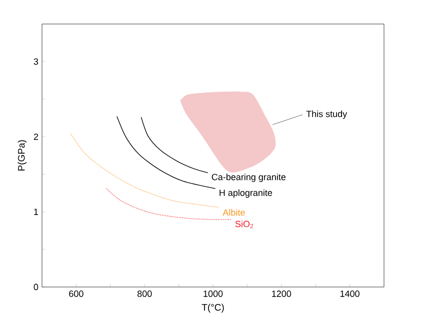  I want to click on y-tick-label: 0, so click(36, 287).